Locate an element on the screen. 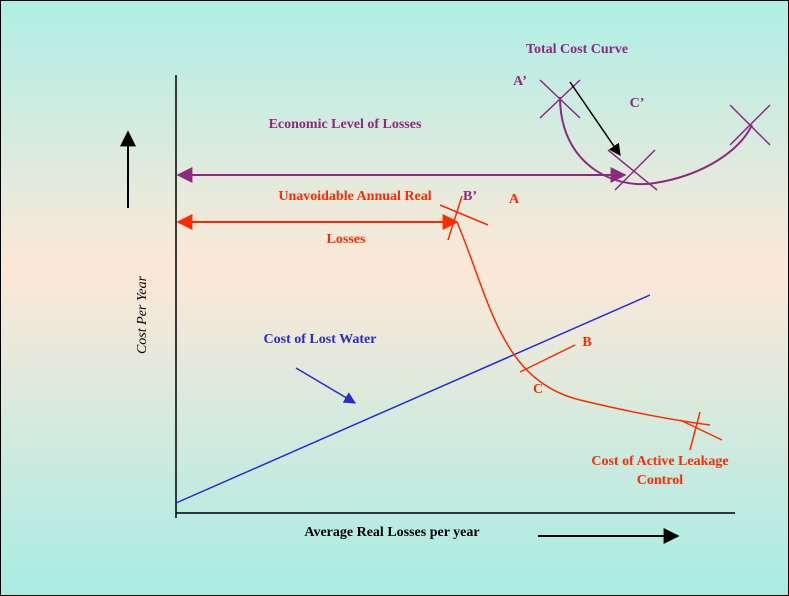  label: Losses is located at coordinates (346, 239).